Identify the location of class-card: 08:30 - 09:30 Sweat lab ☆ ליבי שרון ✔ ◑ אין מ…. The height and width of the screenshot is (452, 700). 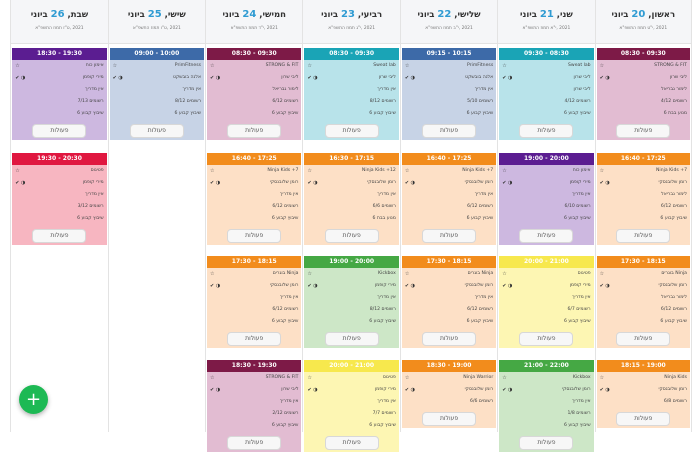
(351, 94).